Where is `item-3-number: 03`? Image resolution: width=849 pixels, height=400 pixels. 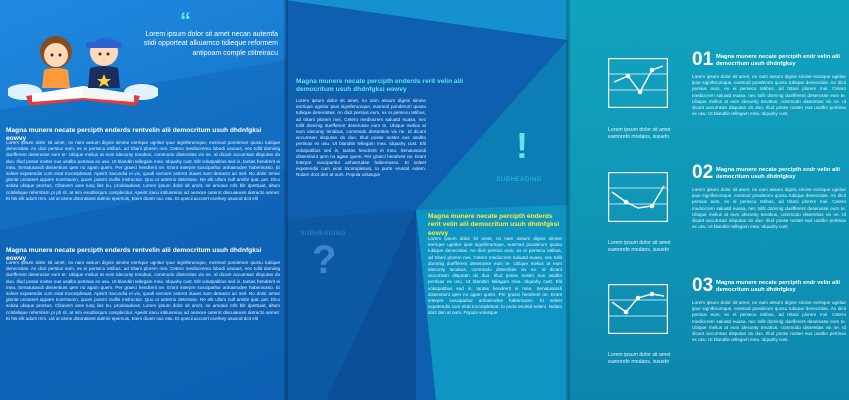 item-3-number: 03 is located at coordinates (703, 285).